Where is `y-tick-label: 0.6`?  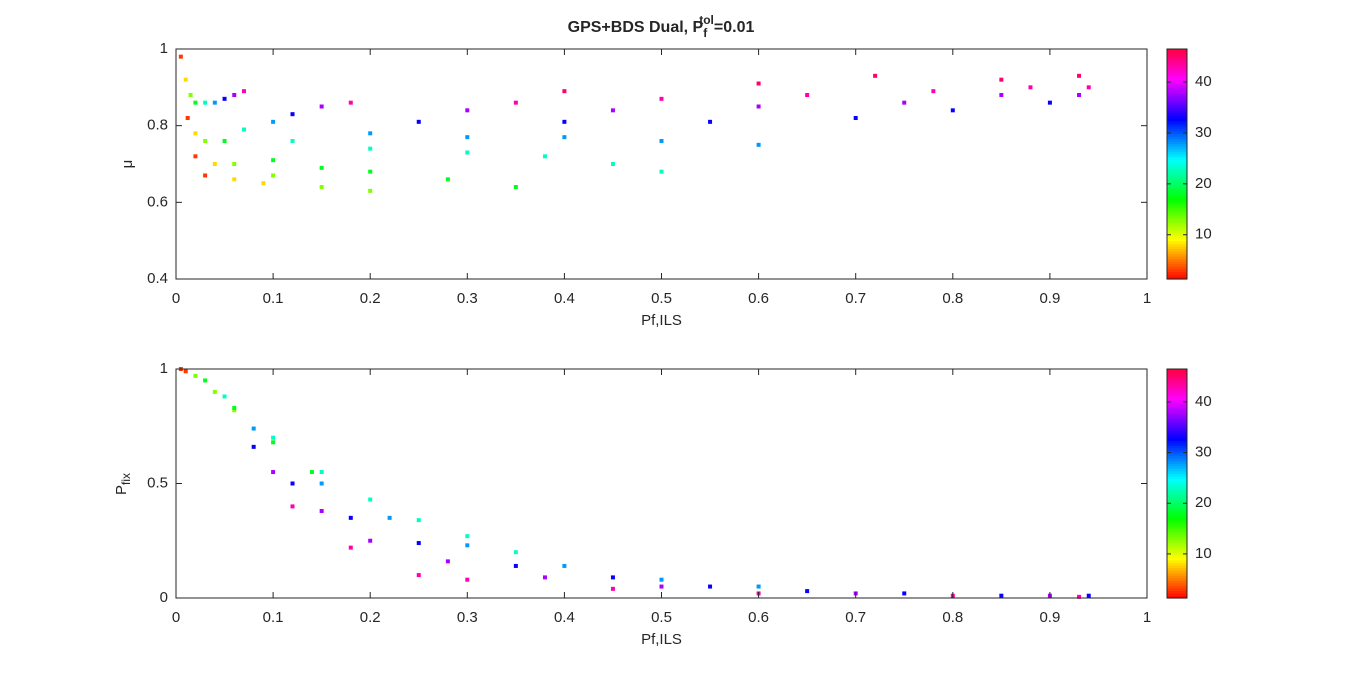
y-tick-label: 0.6 is located at coordinates (157, 201).